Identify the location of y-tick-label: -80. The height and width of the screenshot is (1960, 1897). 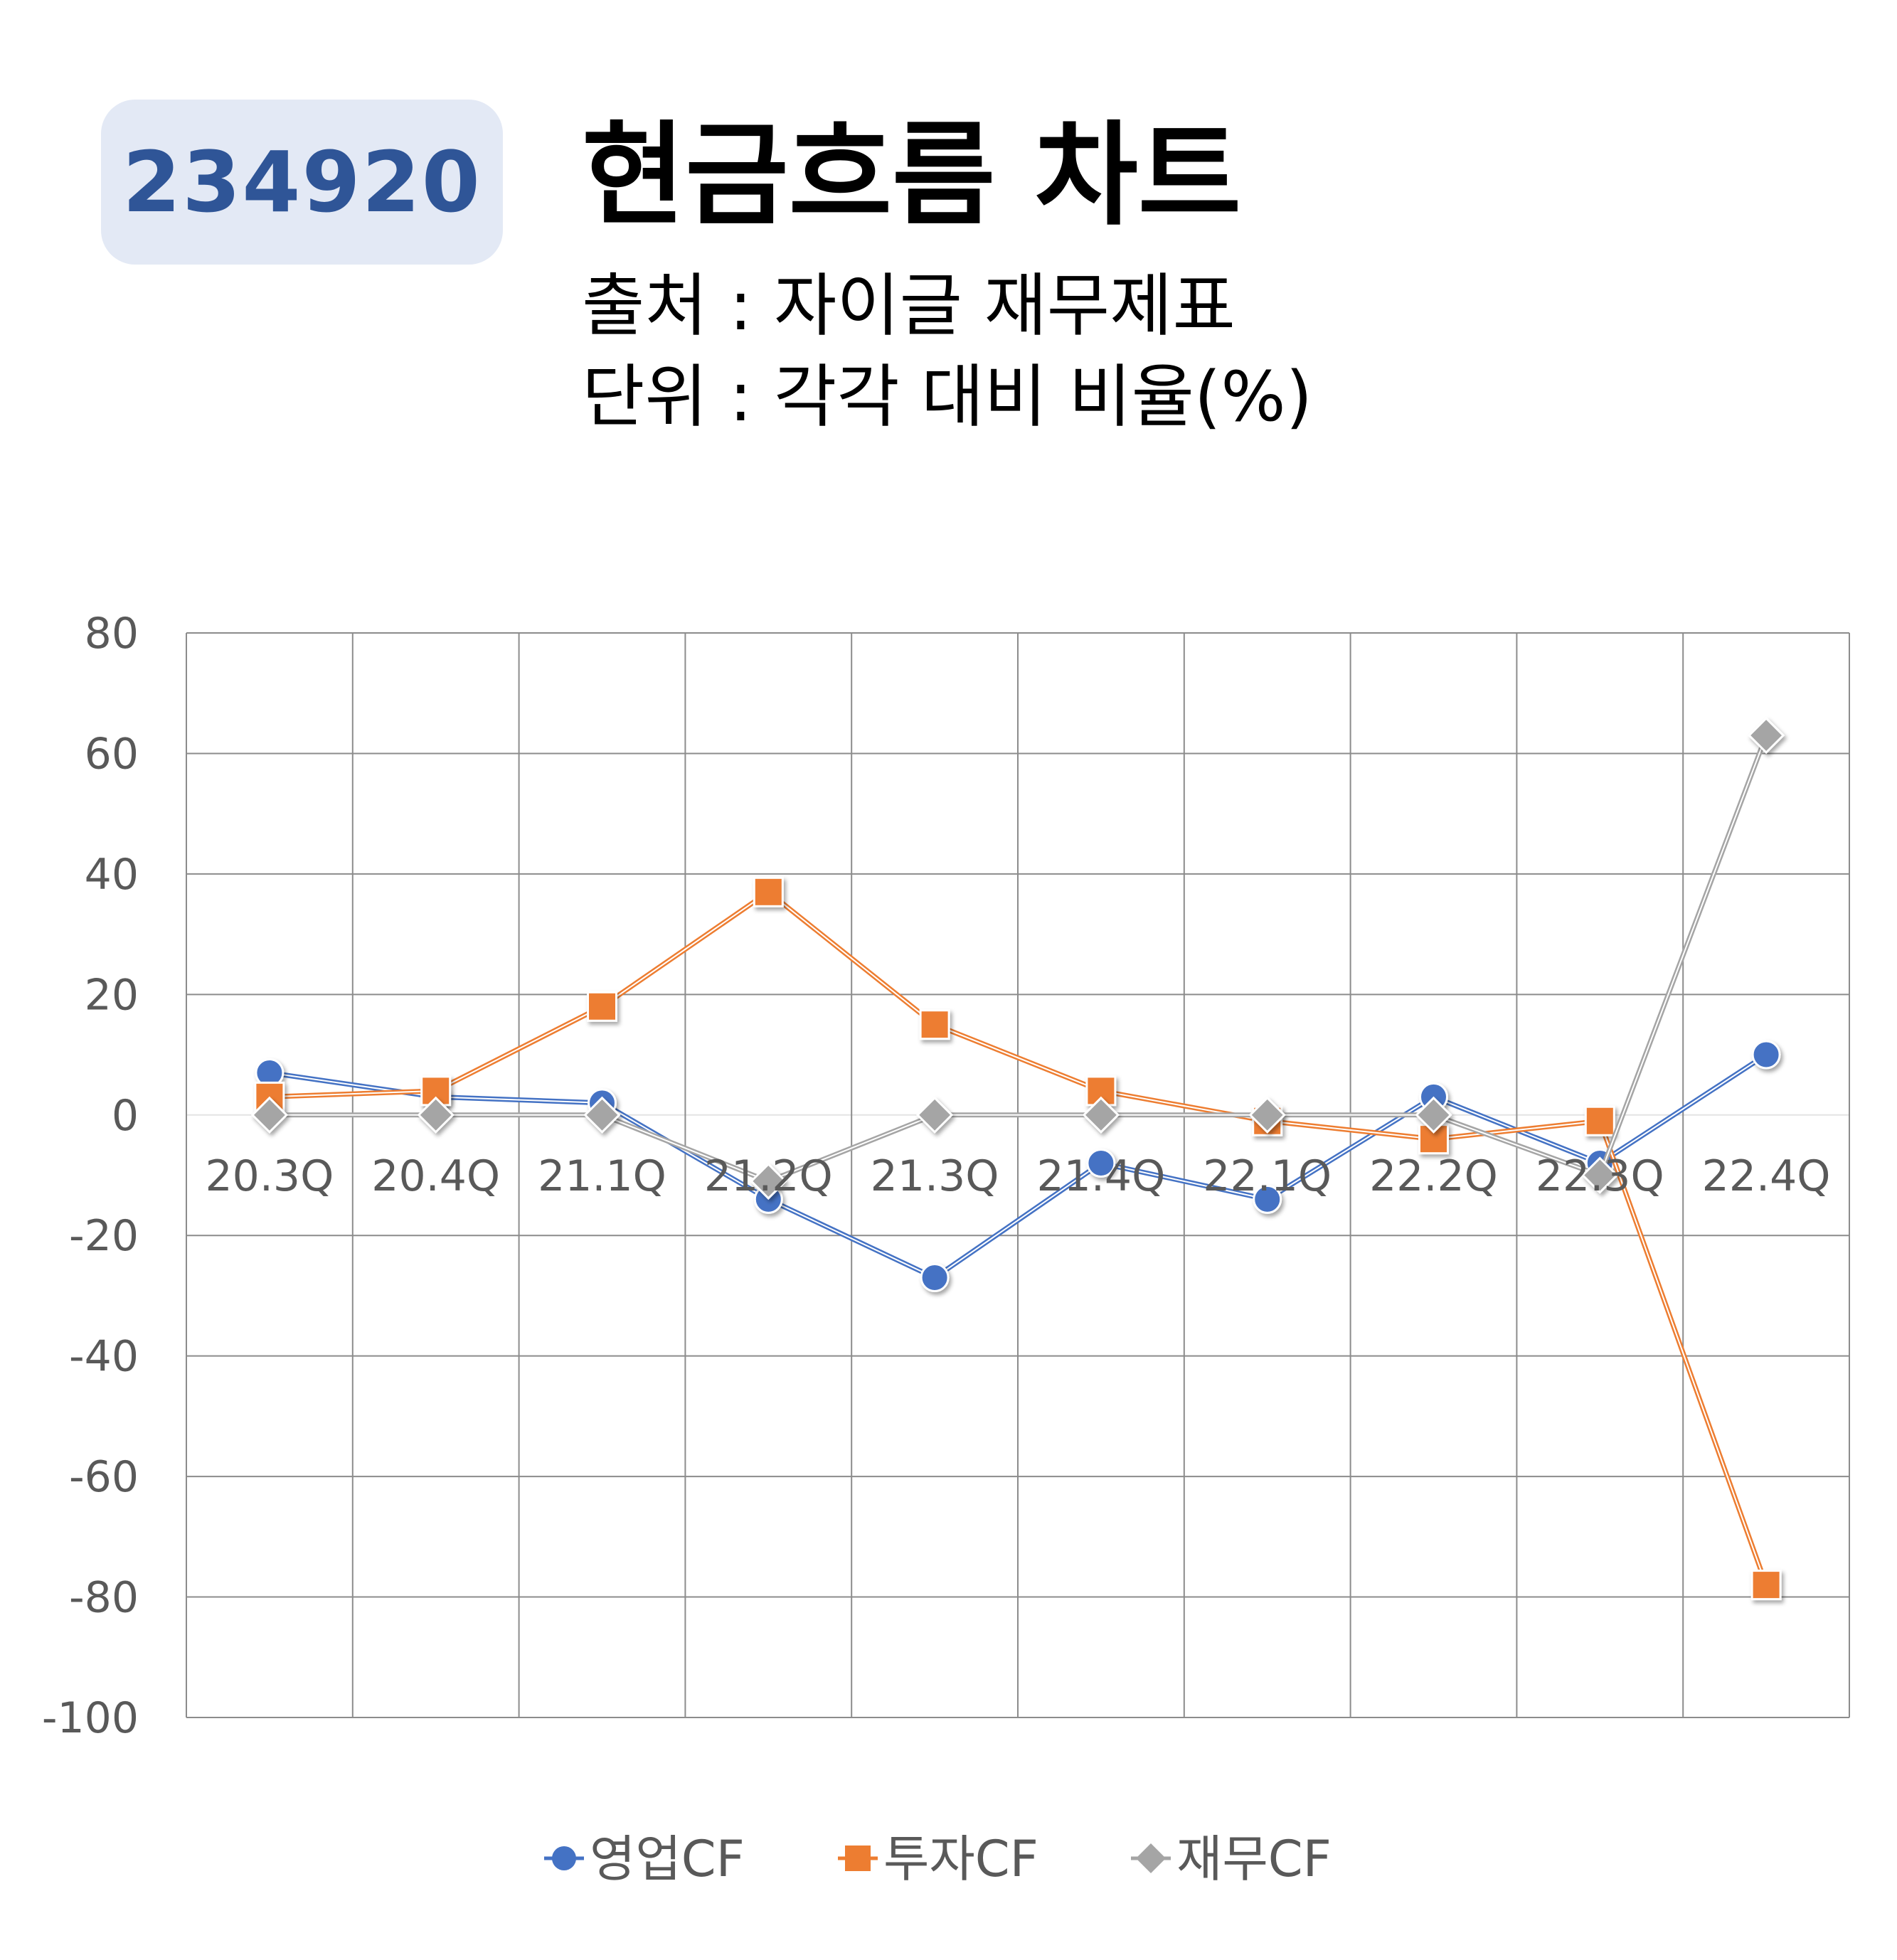
(104, 1598).